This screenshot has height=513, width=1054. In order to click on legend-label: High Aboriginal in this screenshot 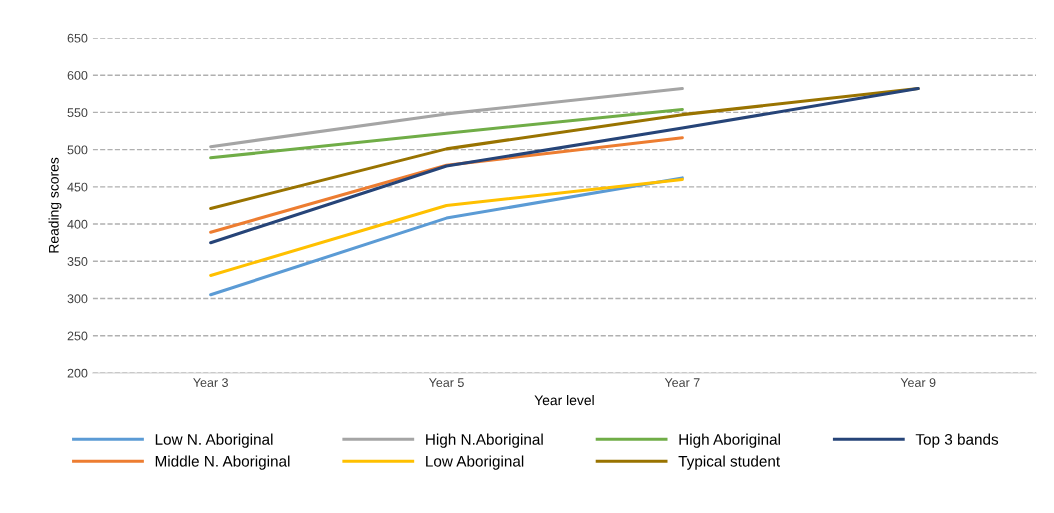, I will do `click(729, 440)`.